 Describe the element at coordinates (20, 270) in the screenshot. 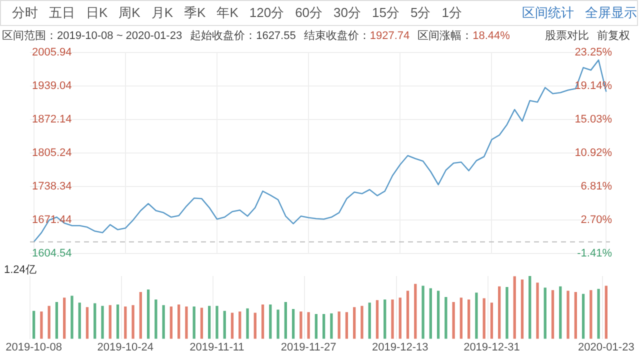

I see `annotation: 1.24亿` at that location.